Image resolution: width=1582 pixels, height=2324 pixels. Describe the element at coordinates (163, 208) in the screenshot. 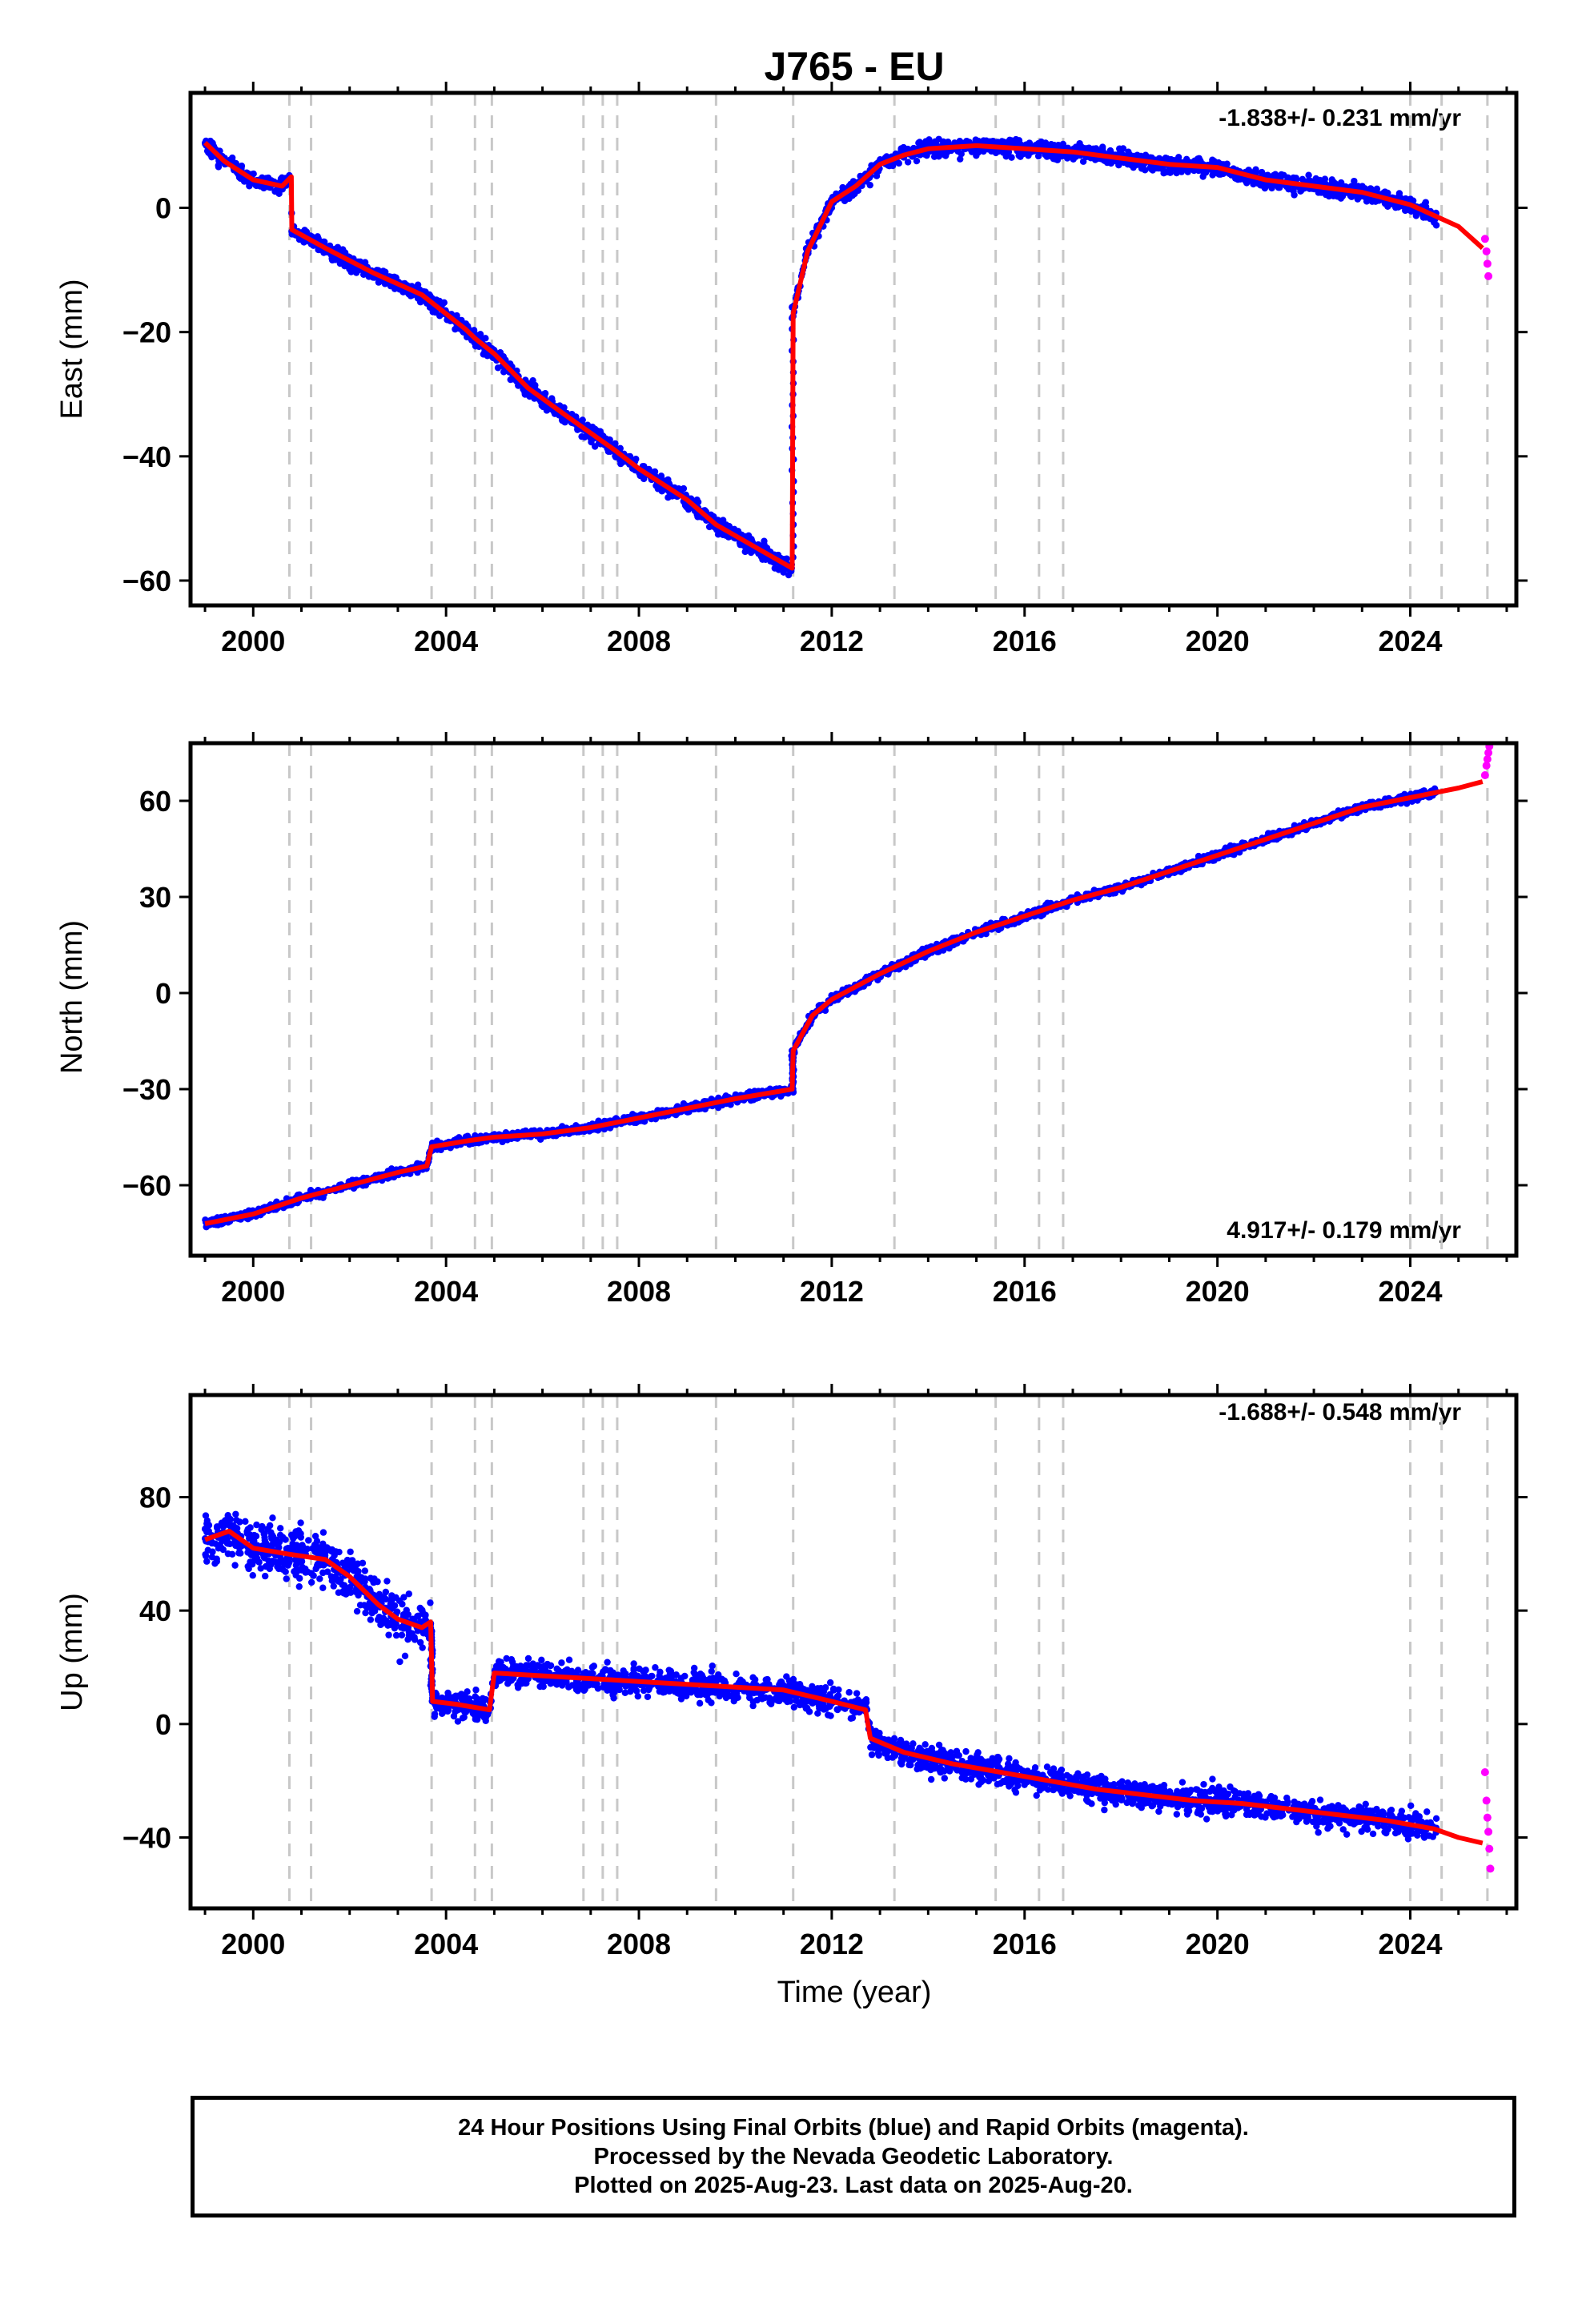

I see `east-y-tick-label: 0` at that location.